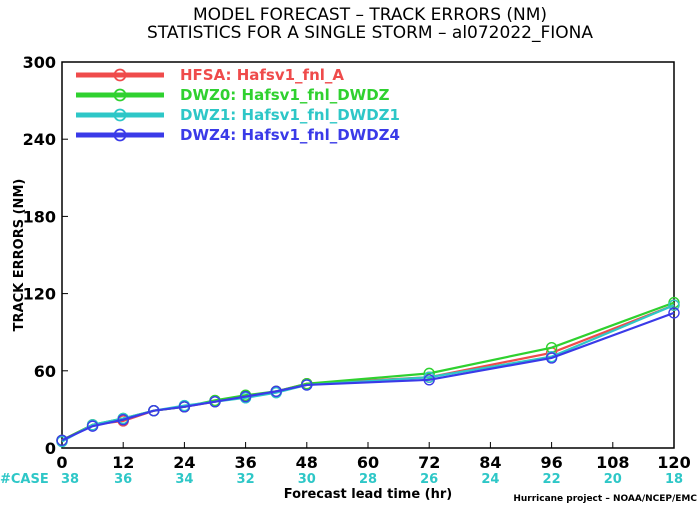 The height and width of the screenshot is (506, 700). I want to click on x-tick-label: 48, so click(307, 462).